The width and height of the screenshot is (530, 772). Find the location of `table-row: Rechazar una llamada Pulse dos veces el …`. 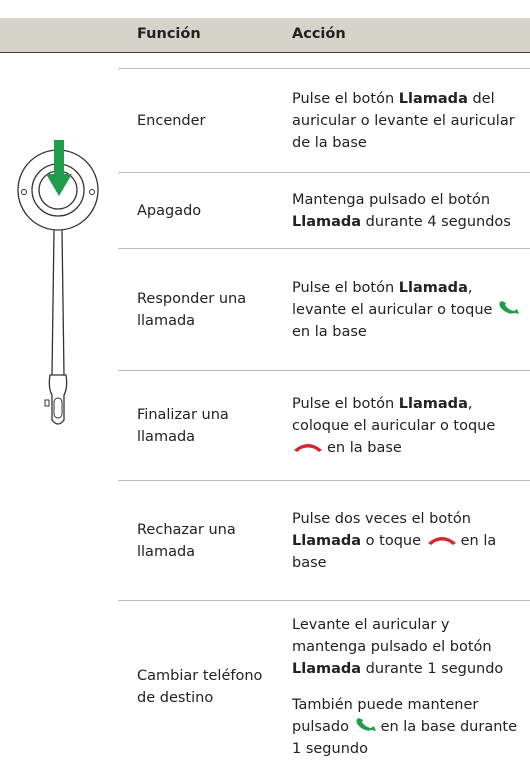

table-row: Rechazar una llamada Pulse dos veces el … is located at coordinates (324, 540).